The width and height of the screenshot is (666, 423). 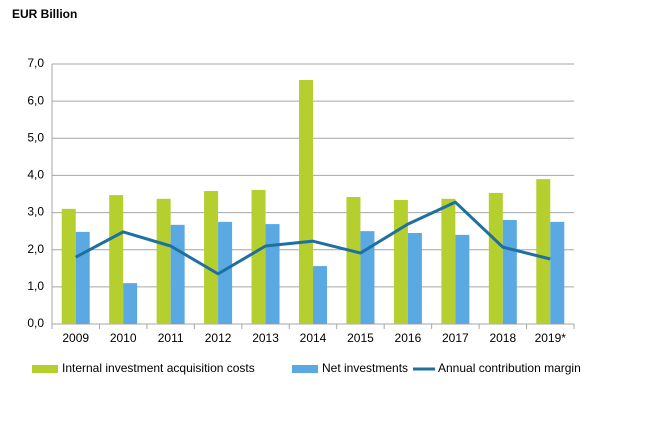 I want to click on y-tick-label: 0,0, so click(x=35, y=323).